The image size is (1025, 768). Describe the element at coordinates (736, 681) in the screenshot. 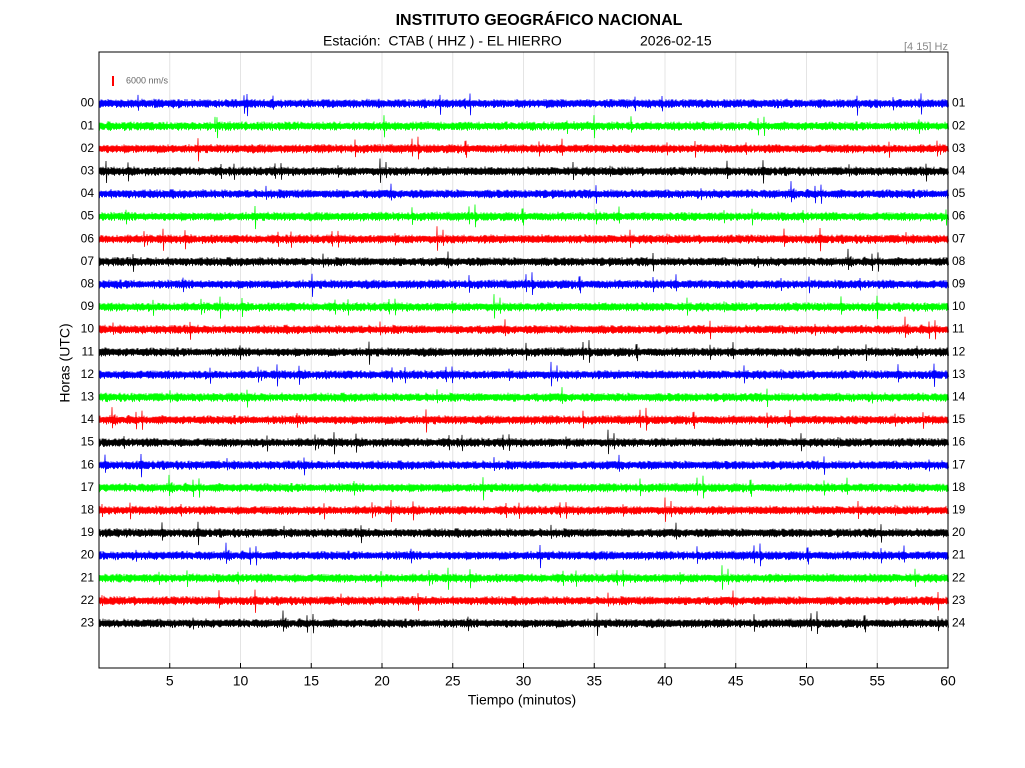

I see `x-tick-label: 45` at that location.